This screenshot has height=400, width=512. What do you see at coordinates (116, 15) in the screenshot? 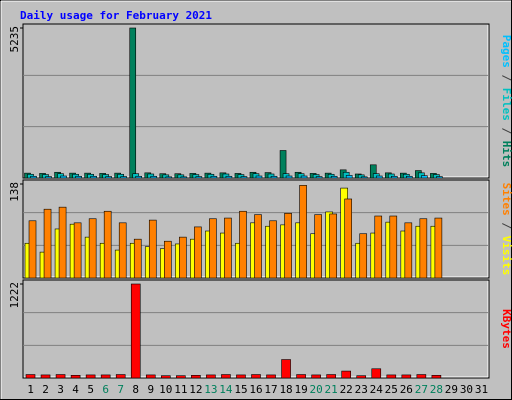
I see `chart-title: Daily usage for February 2021` at bounding box center [116, 15].